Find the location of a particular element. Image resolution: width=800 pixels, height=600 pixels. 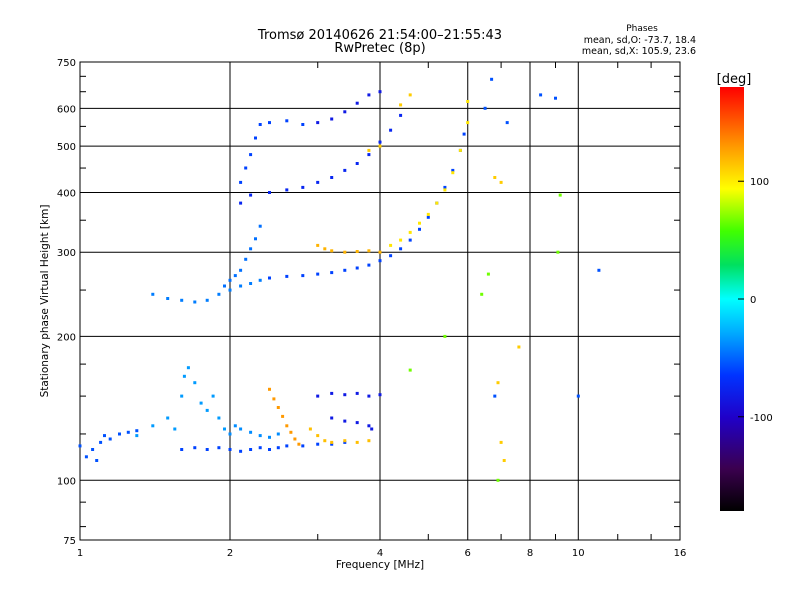

colorbar-tick-label: -100 is located at coordinates (761, 418).